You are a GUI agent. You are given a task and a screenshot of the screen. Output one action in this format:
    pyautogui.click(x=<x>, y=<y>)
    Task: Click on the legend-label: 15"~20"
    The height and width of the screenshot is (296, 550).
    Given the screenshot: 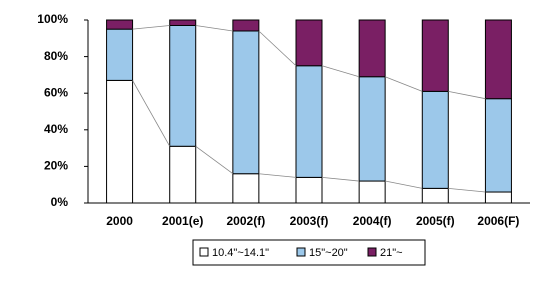 What is the action you would take?
    pyautogui.click(x=328, y=253)
    